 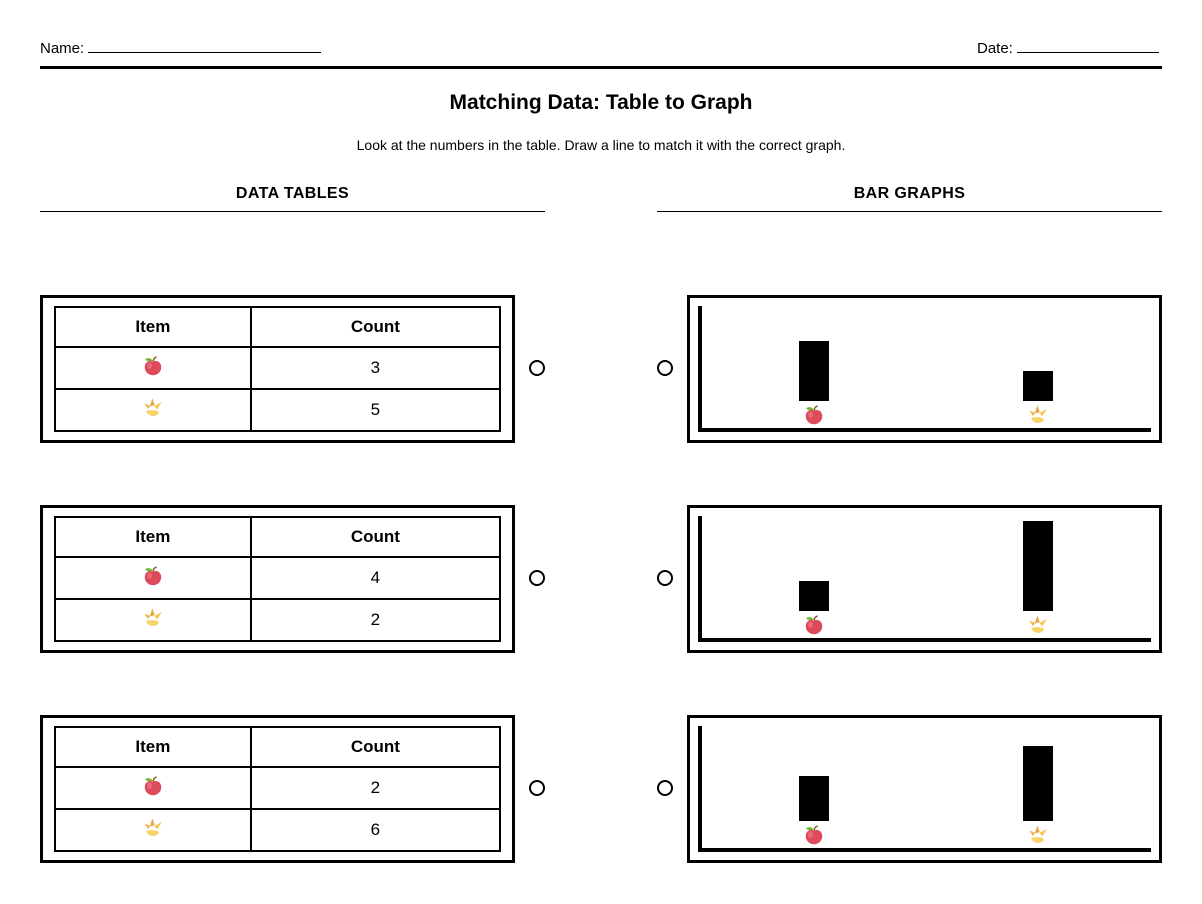 I want to click on count-cell: 5, so click(x=375, y=410).